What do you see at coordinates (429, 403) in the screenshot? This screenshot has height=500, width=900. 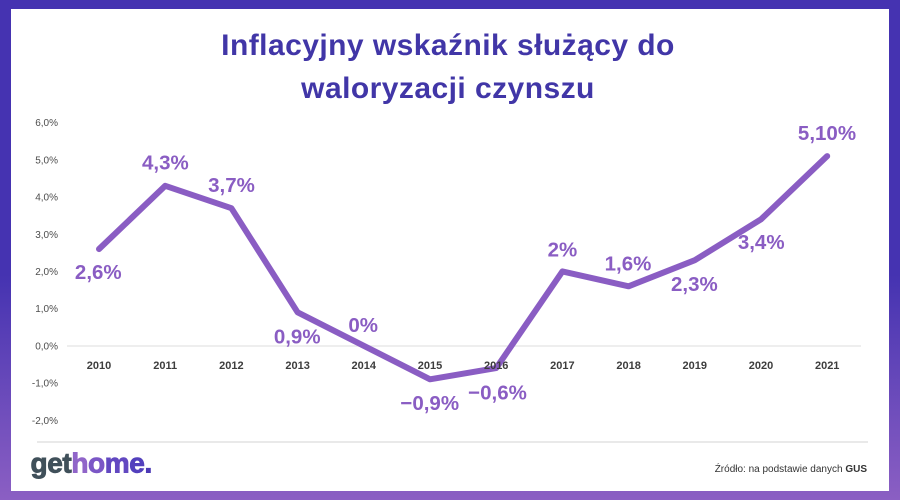 I see `svg-text: −0,9%` at bounding box center [429, 403].